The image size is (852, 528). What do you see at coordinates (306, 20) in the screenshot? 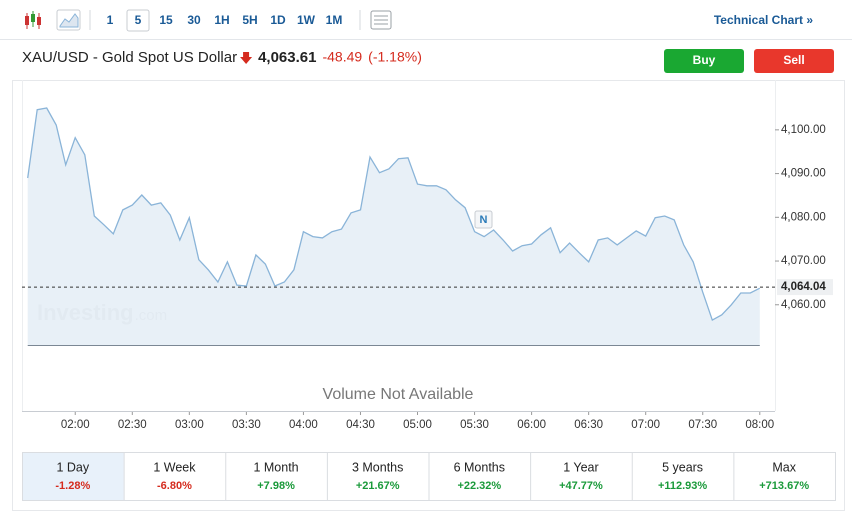
I see `interval-option: 1W` at bounding box center [306, 20].